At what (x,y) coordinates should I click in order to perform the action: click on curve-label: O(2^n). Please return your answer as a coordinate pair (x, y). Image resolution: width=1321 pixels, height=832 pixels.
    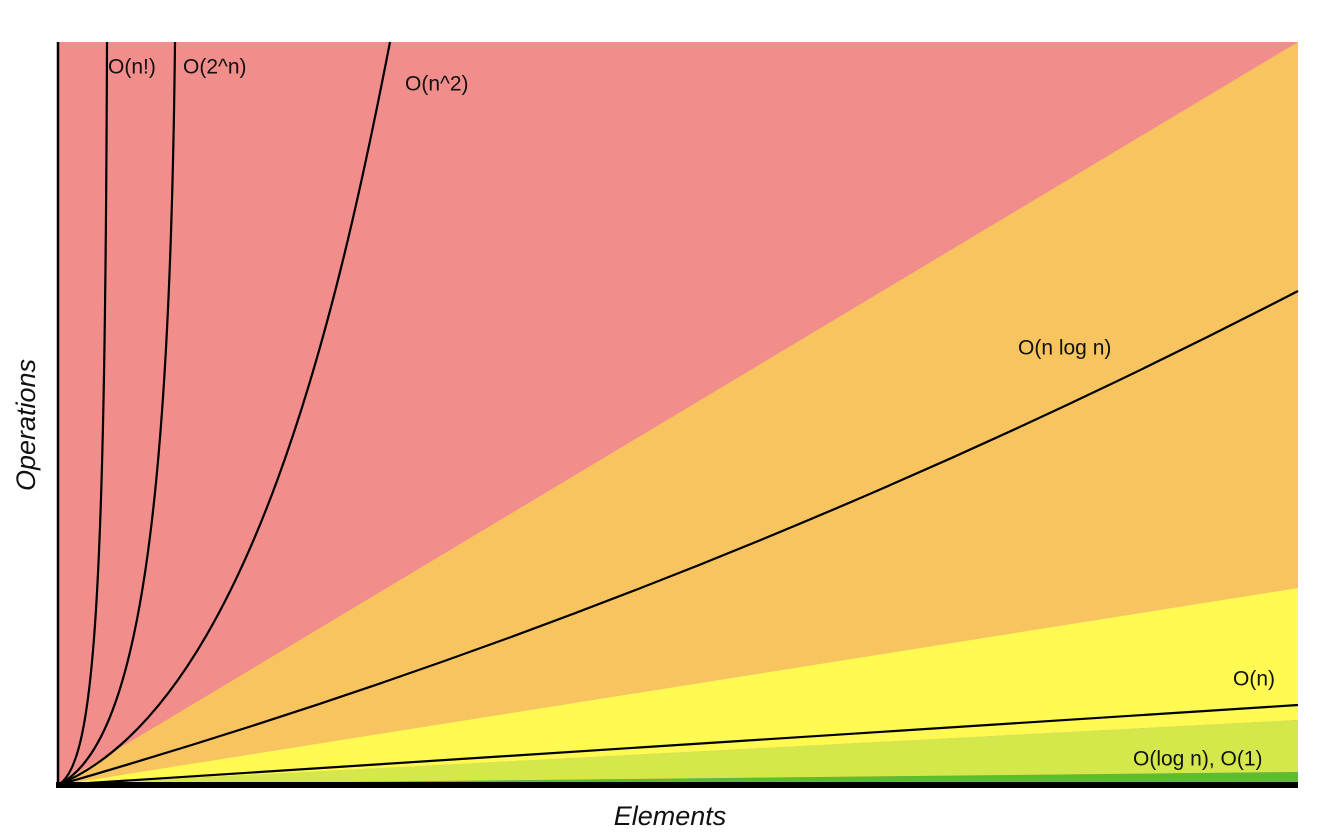
    Looking at the image, I should click on (215, 67).